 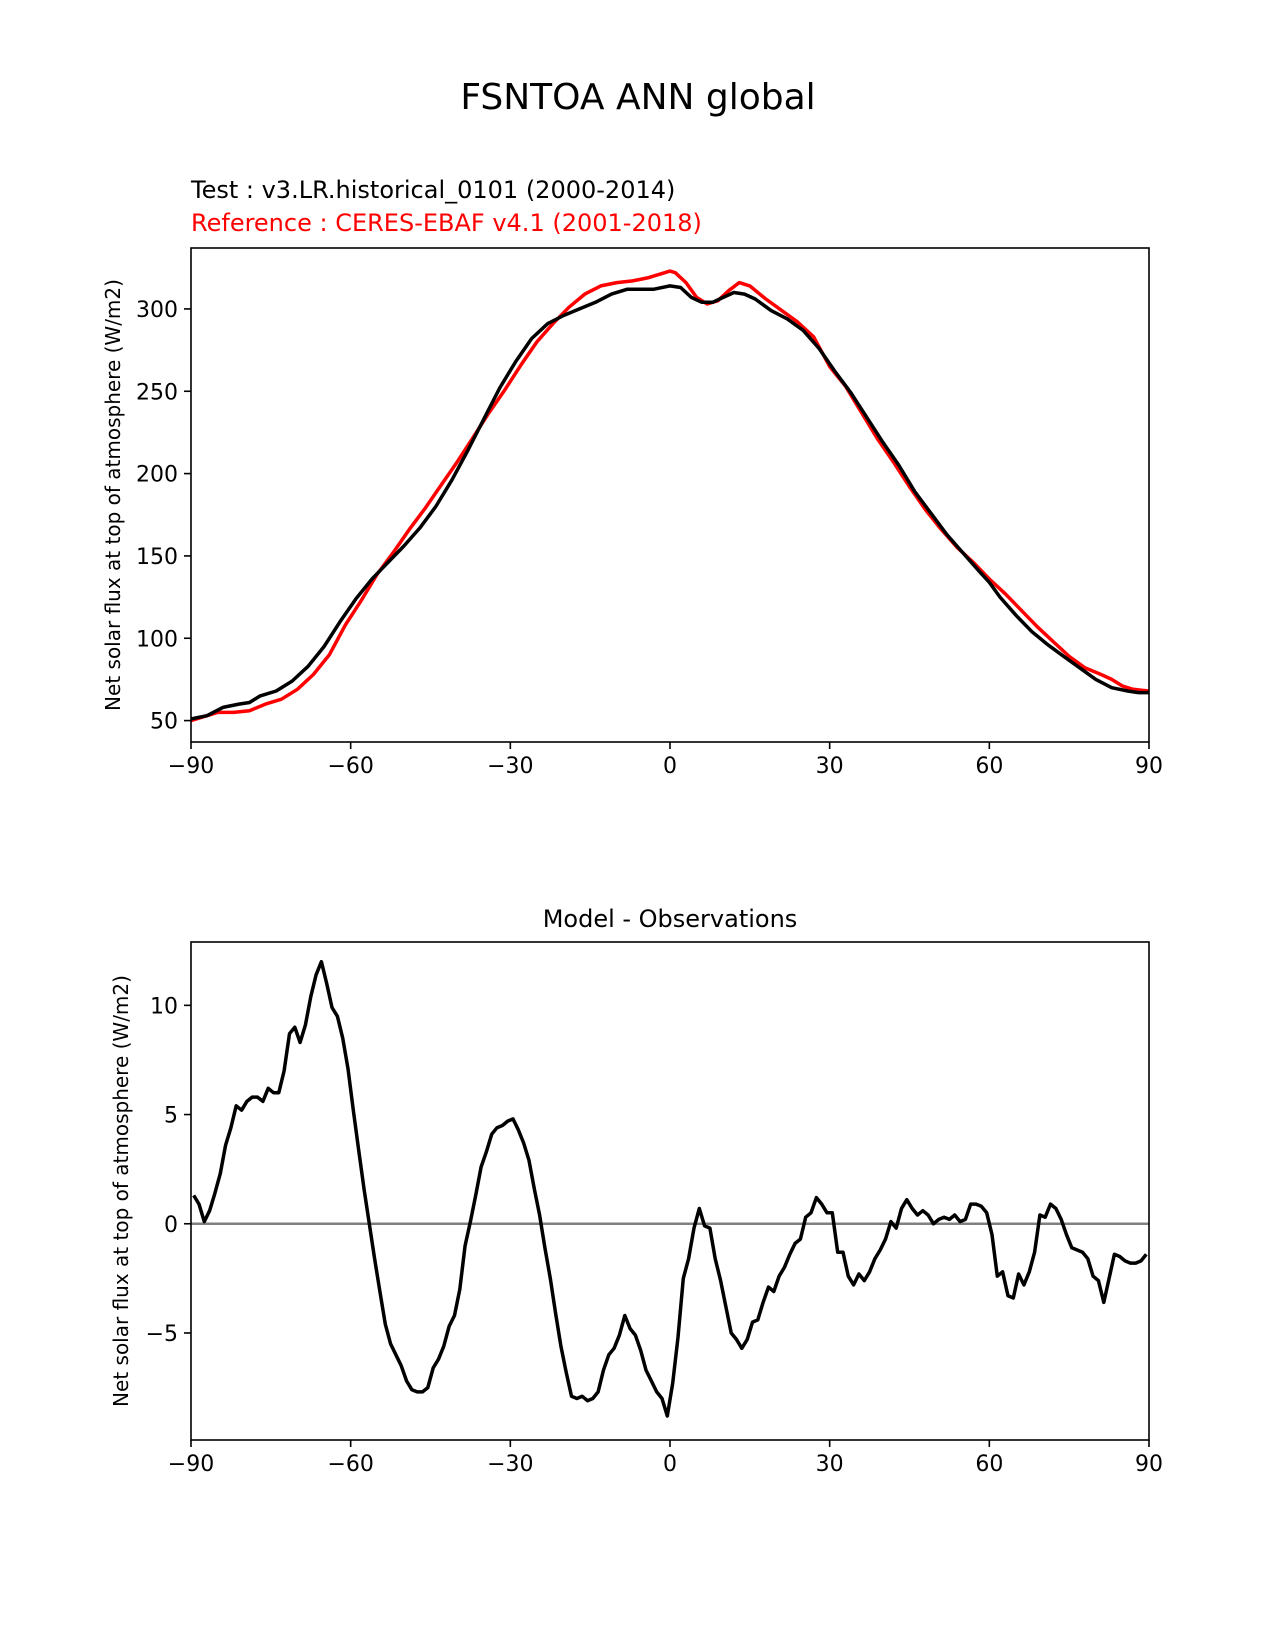 What do you see at coordinates (162, 1334) in the screenshot?
I see `y-tick-label: −5` at bounding box center [162, 1334].